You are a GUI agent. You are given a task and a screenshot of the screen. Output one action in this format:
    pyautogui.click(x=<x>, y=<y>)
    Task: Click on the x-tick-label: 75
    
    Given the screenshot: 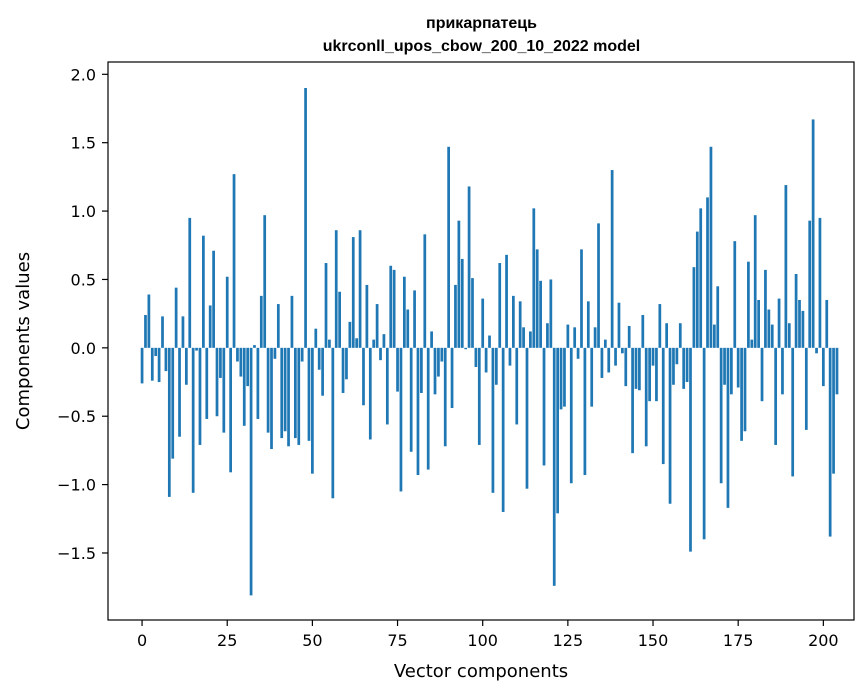 What is the action you would take?
    pyautogui.click(x=397, y=640)
    